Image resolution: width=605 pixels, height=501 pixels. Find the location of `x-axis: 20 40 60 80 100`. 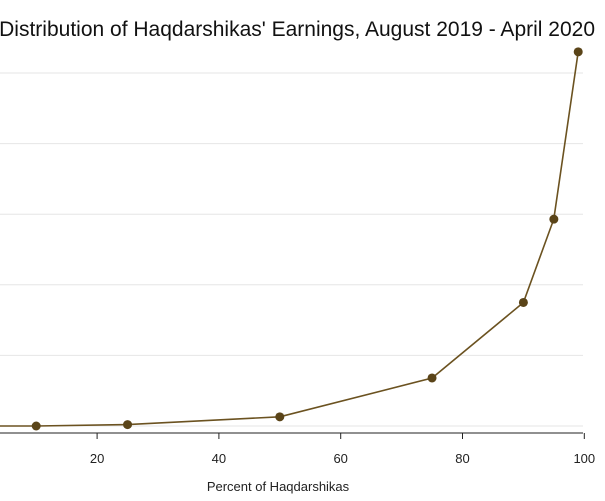

x-axis: 20 40 60 80 100 is located at coordinates (297, 449).